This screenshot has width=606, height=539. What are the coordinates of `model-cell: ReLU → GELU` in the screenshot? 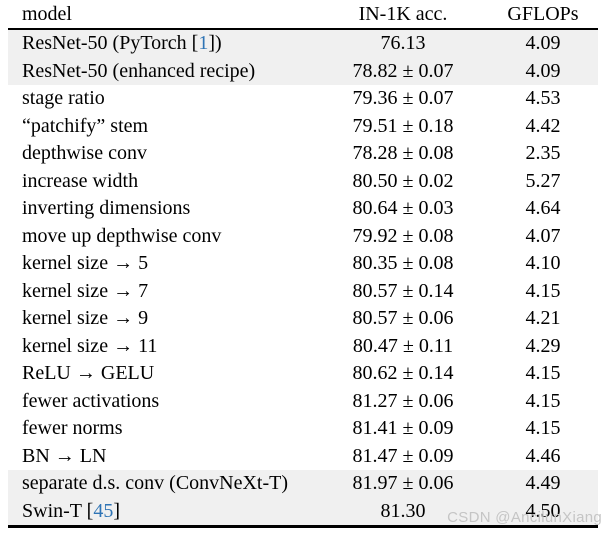 It's located at (163, 373).